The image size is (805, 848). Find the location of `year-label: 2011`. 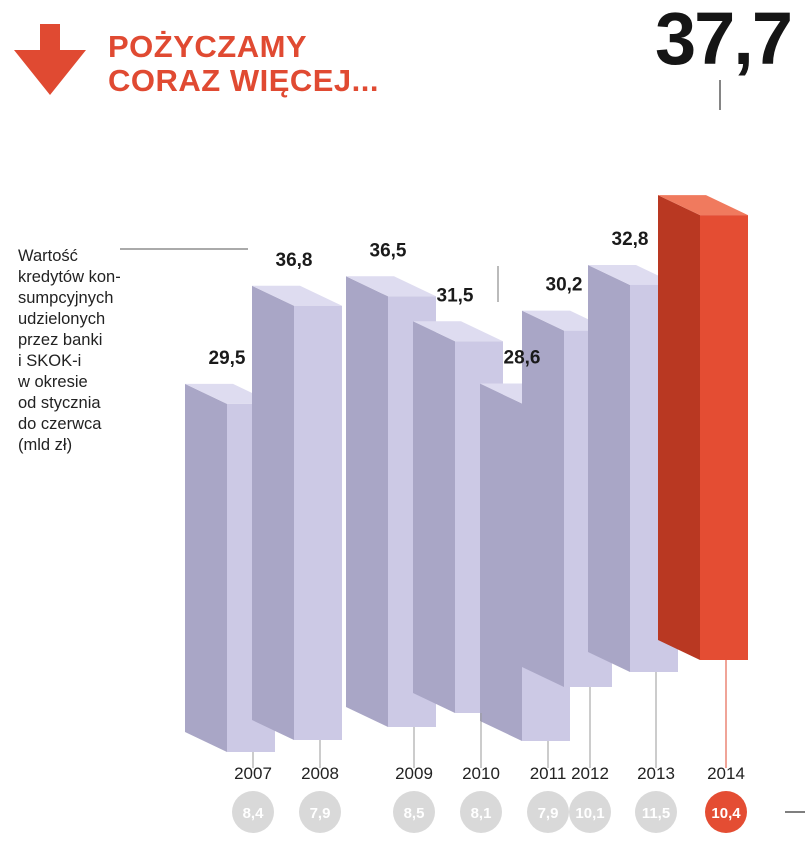

year-label: 2011 is located at coordinates (548, 773).